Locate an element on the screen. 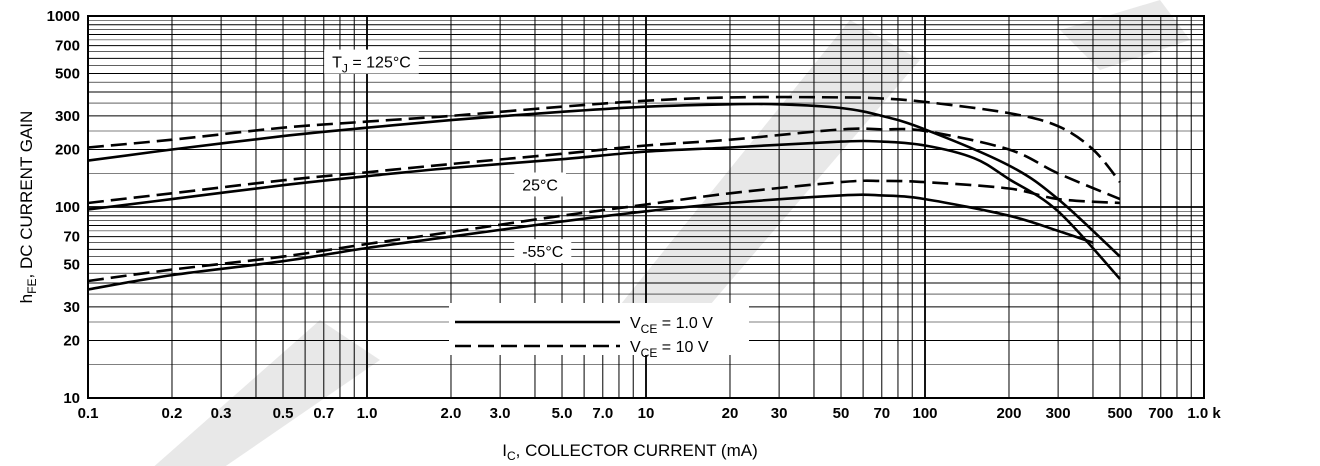  x-tick-label: 70 is located at coordinates (881, 413).